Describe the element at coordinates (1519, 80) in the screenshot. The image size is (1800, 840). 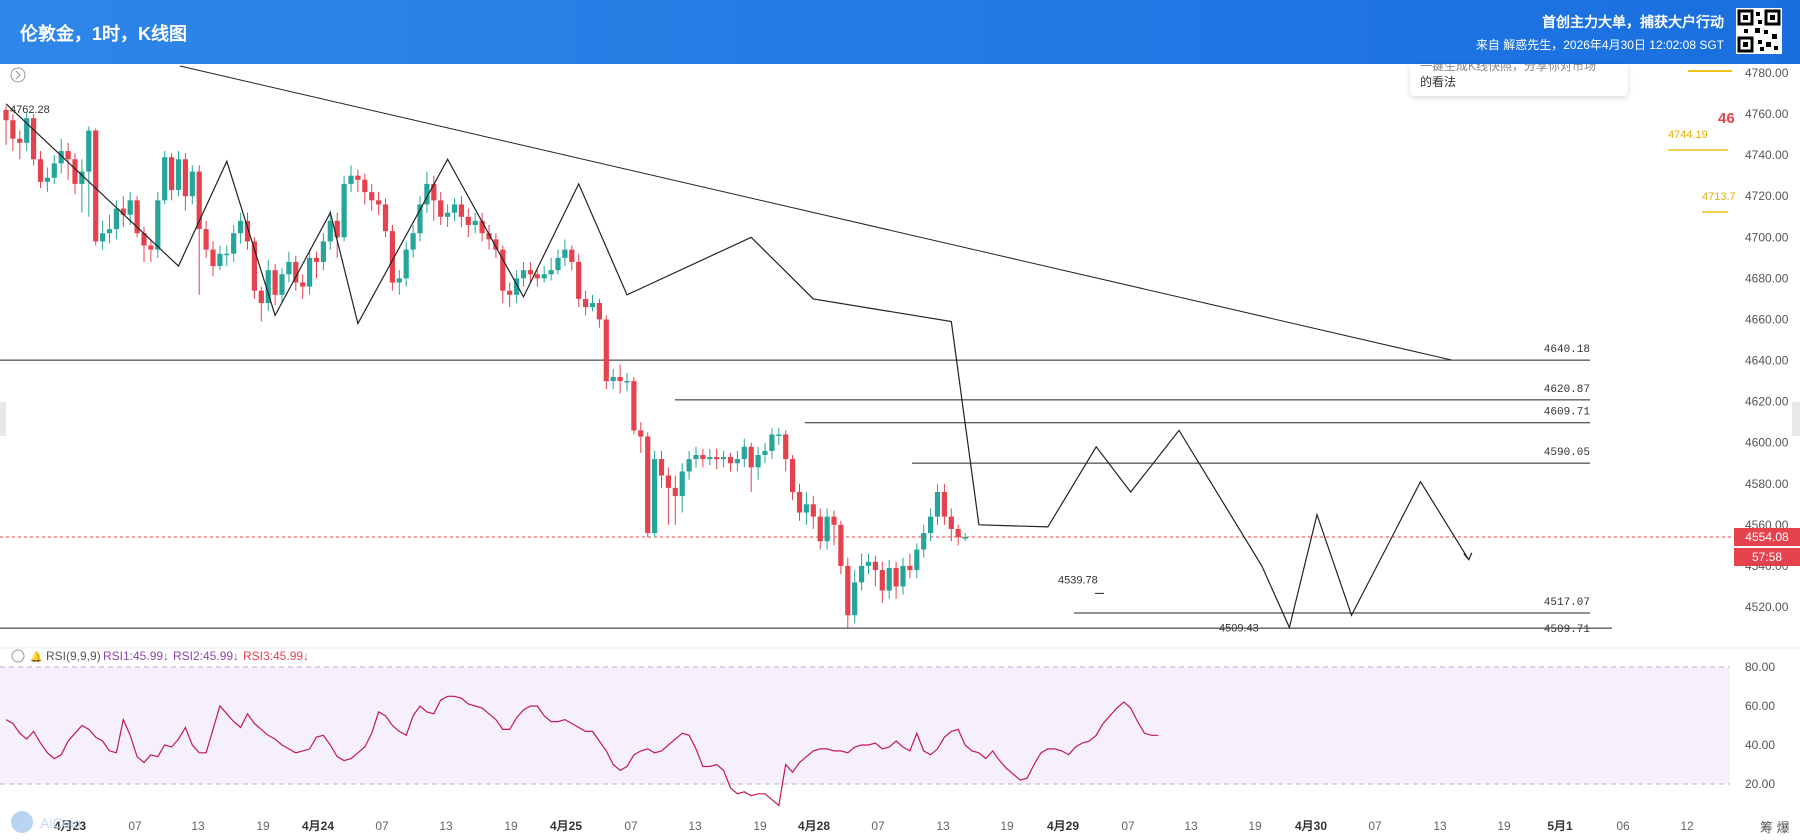
I see `snapshot-tooltip: 一键生成K线快照，分享你对市场 的看法` at that location.